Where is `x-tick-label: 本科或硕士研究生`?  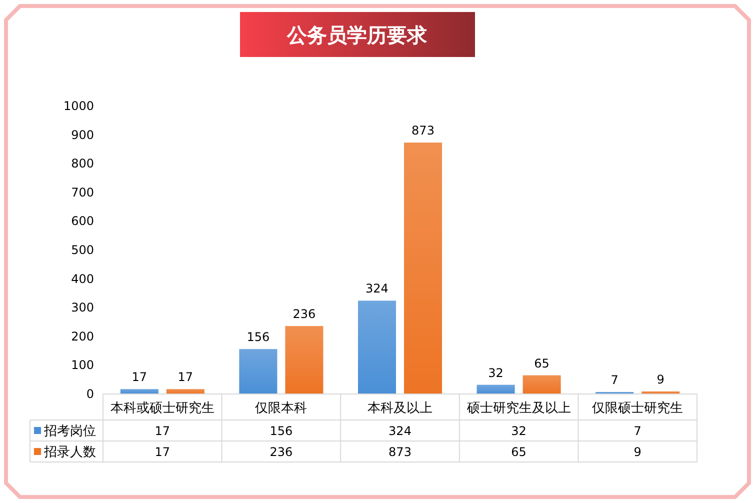 x-tick-label: 本科或硕士研究生 is located at coordinates (162, 408).